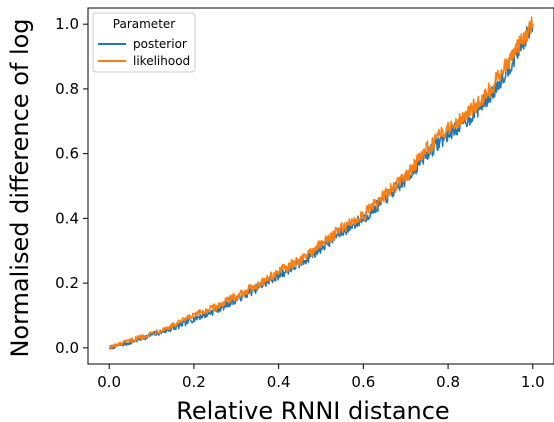 The image size is (554, 422). I want to click on y-tick-label: 0.2, so click(67, 283).